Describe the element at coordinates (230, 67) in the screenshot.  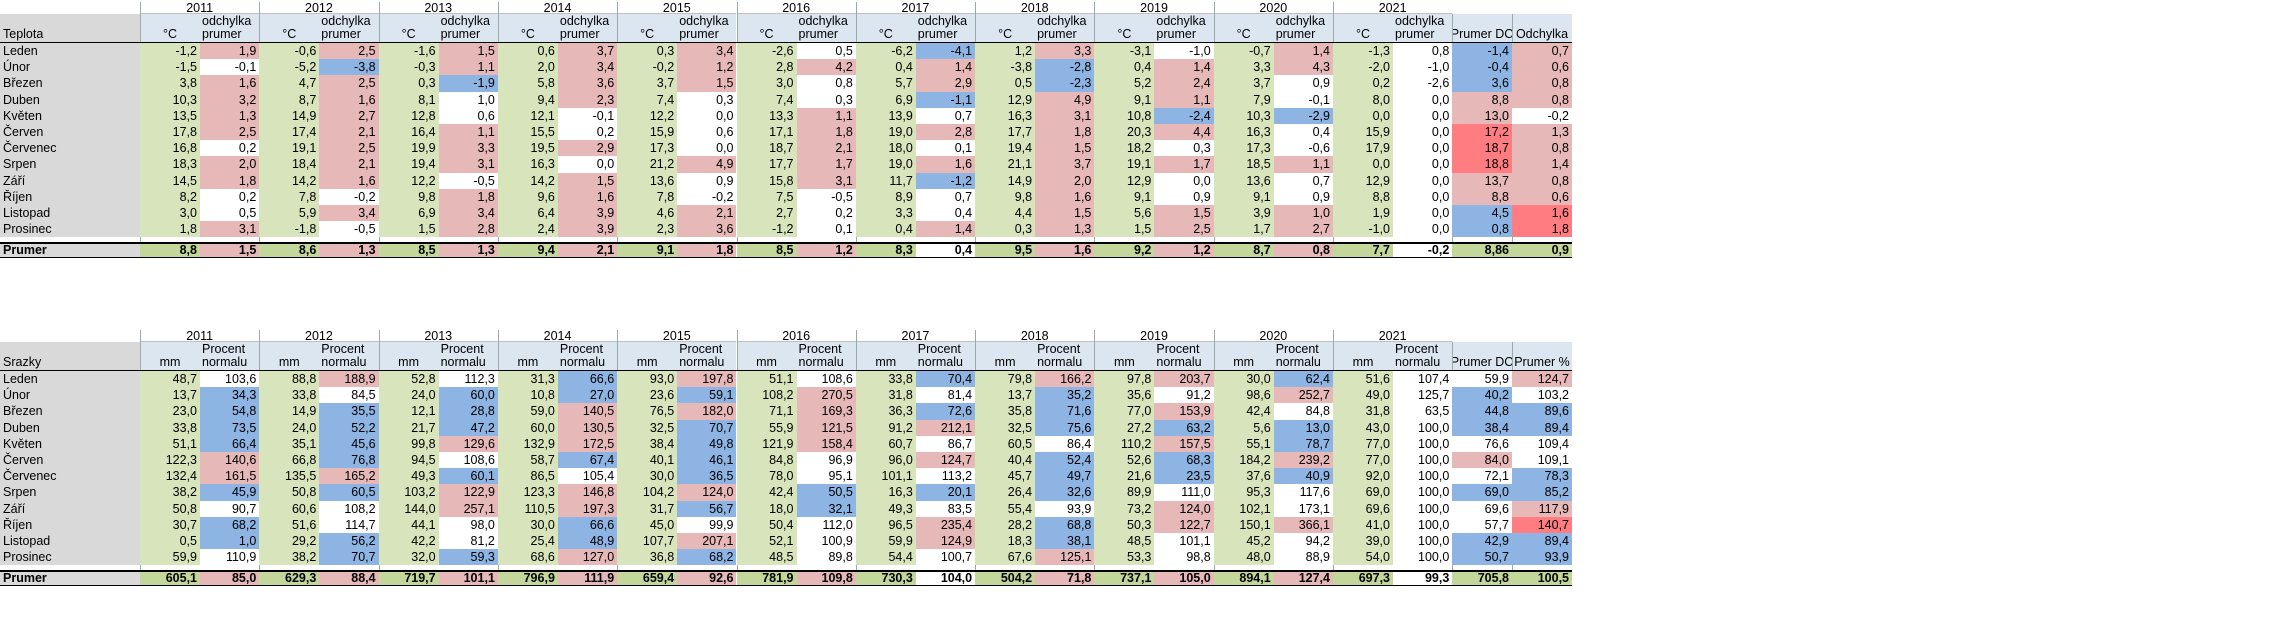
I see `deviation-cell: -0,1` at that location.